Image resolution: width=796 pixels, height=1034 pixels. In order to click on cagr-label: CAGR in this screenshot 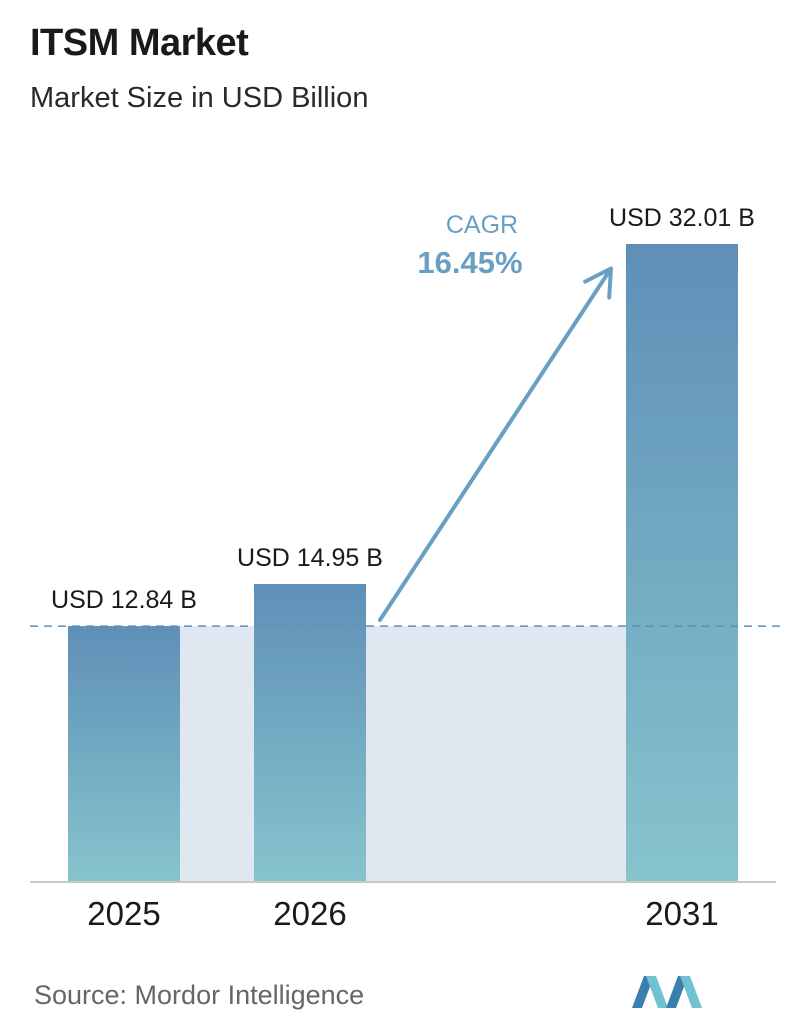, I will do `click(482, 225)`.